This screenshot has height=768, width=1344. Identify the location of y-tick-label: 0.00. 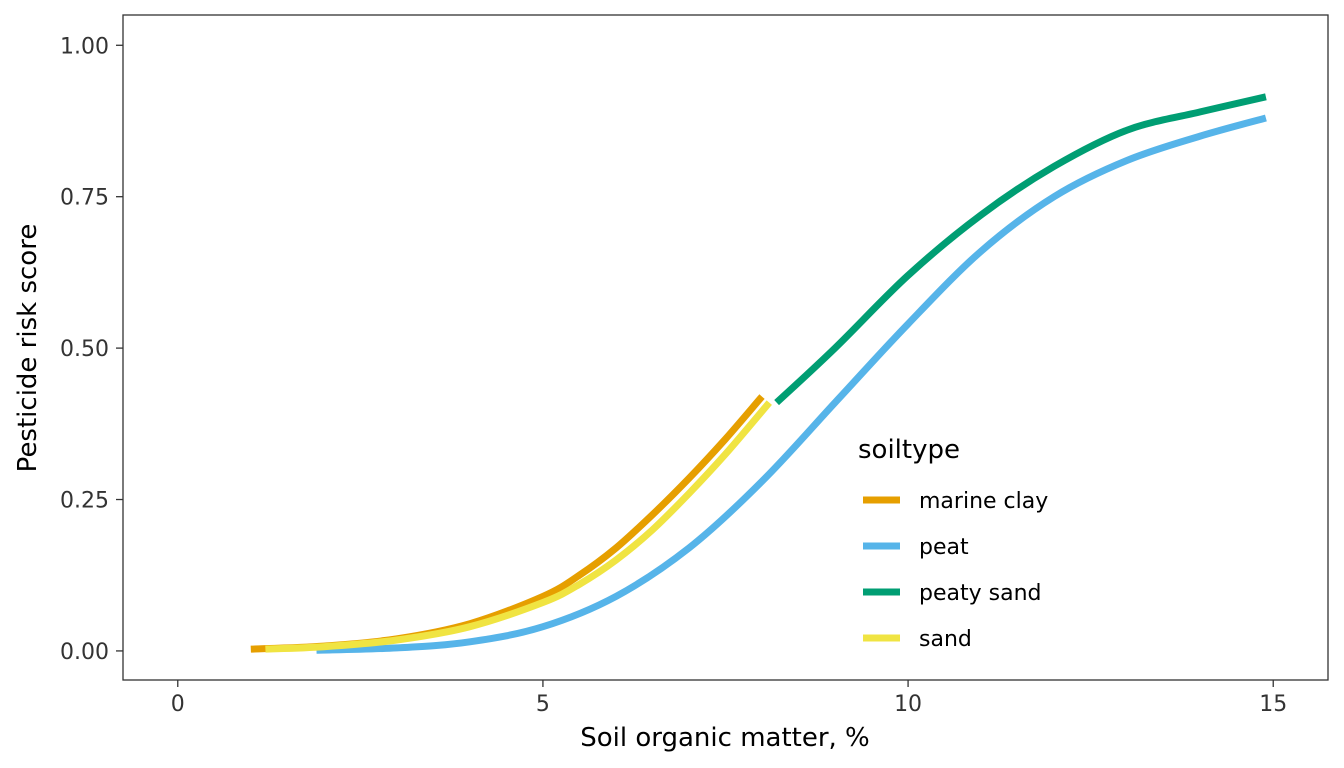
(84, 652).